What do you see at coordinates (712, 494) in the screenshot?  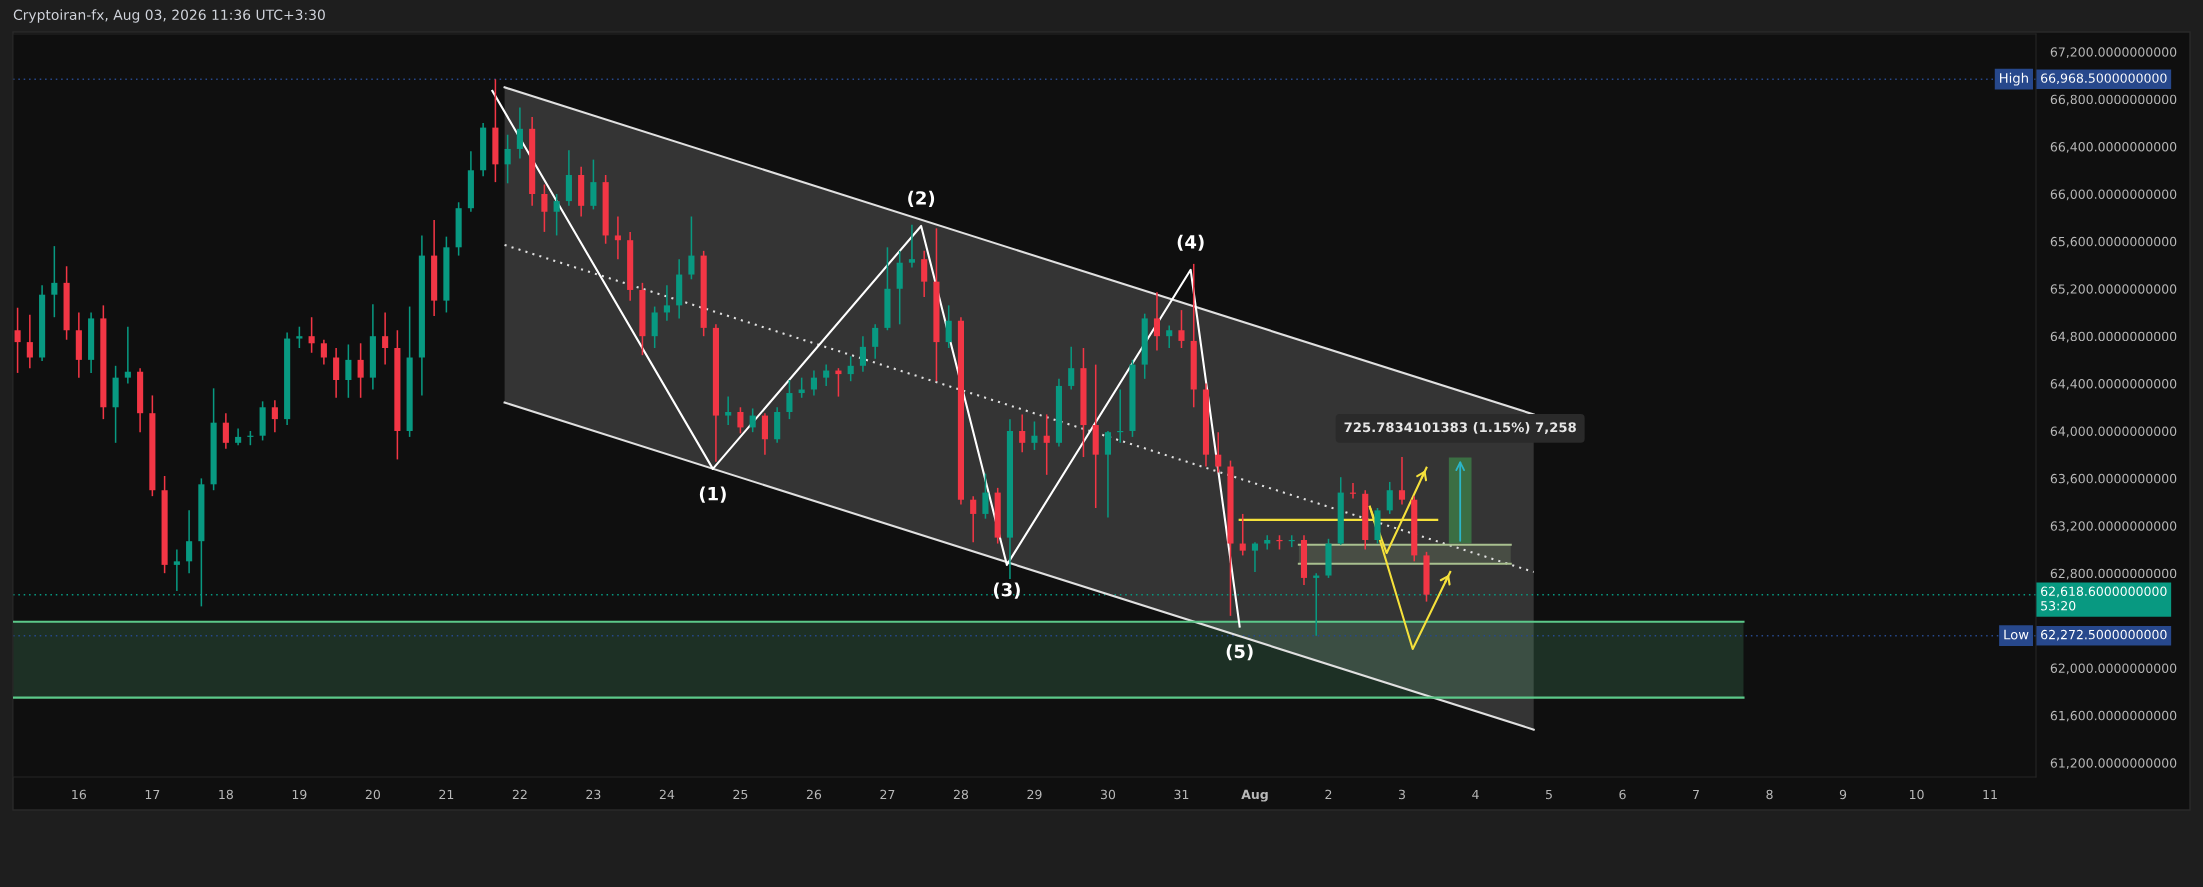 I see `annotation: (1)` at bounding box center [712, 494].